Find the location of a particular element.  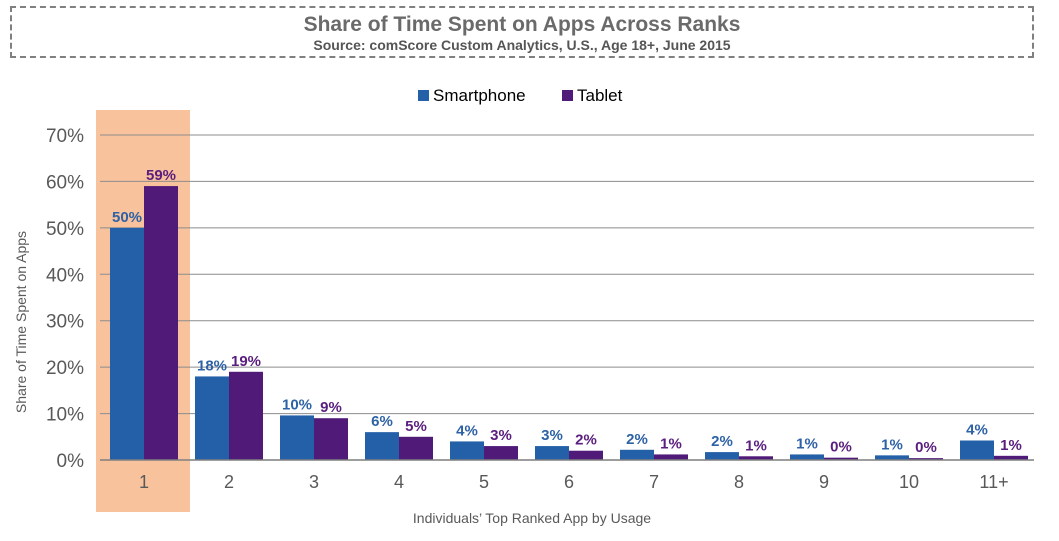

x-tick-label: 8 is located at coordinates (739, 482).